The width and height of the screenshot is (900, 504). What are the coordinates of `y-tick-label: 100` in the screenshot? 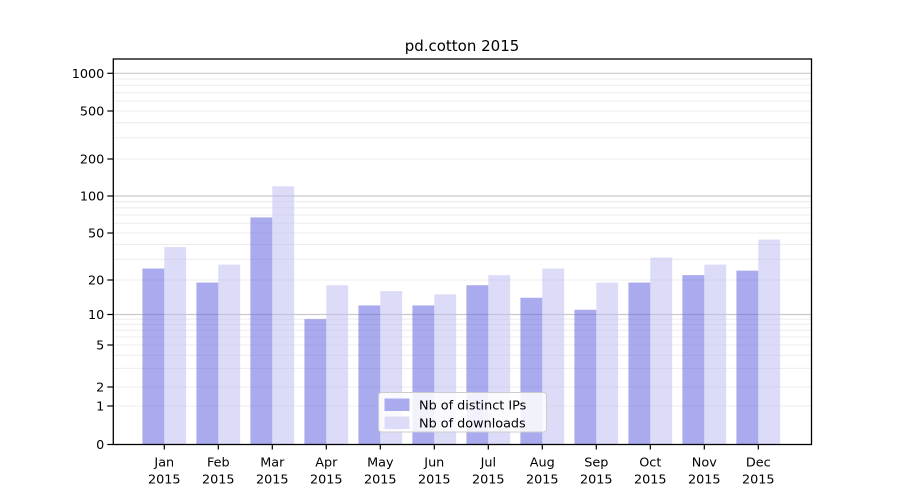 It's located at (92, 197).